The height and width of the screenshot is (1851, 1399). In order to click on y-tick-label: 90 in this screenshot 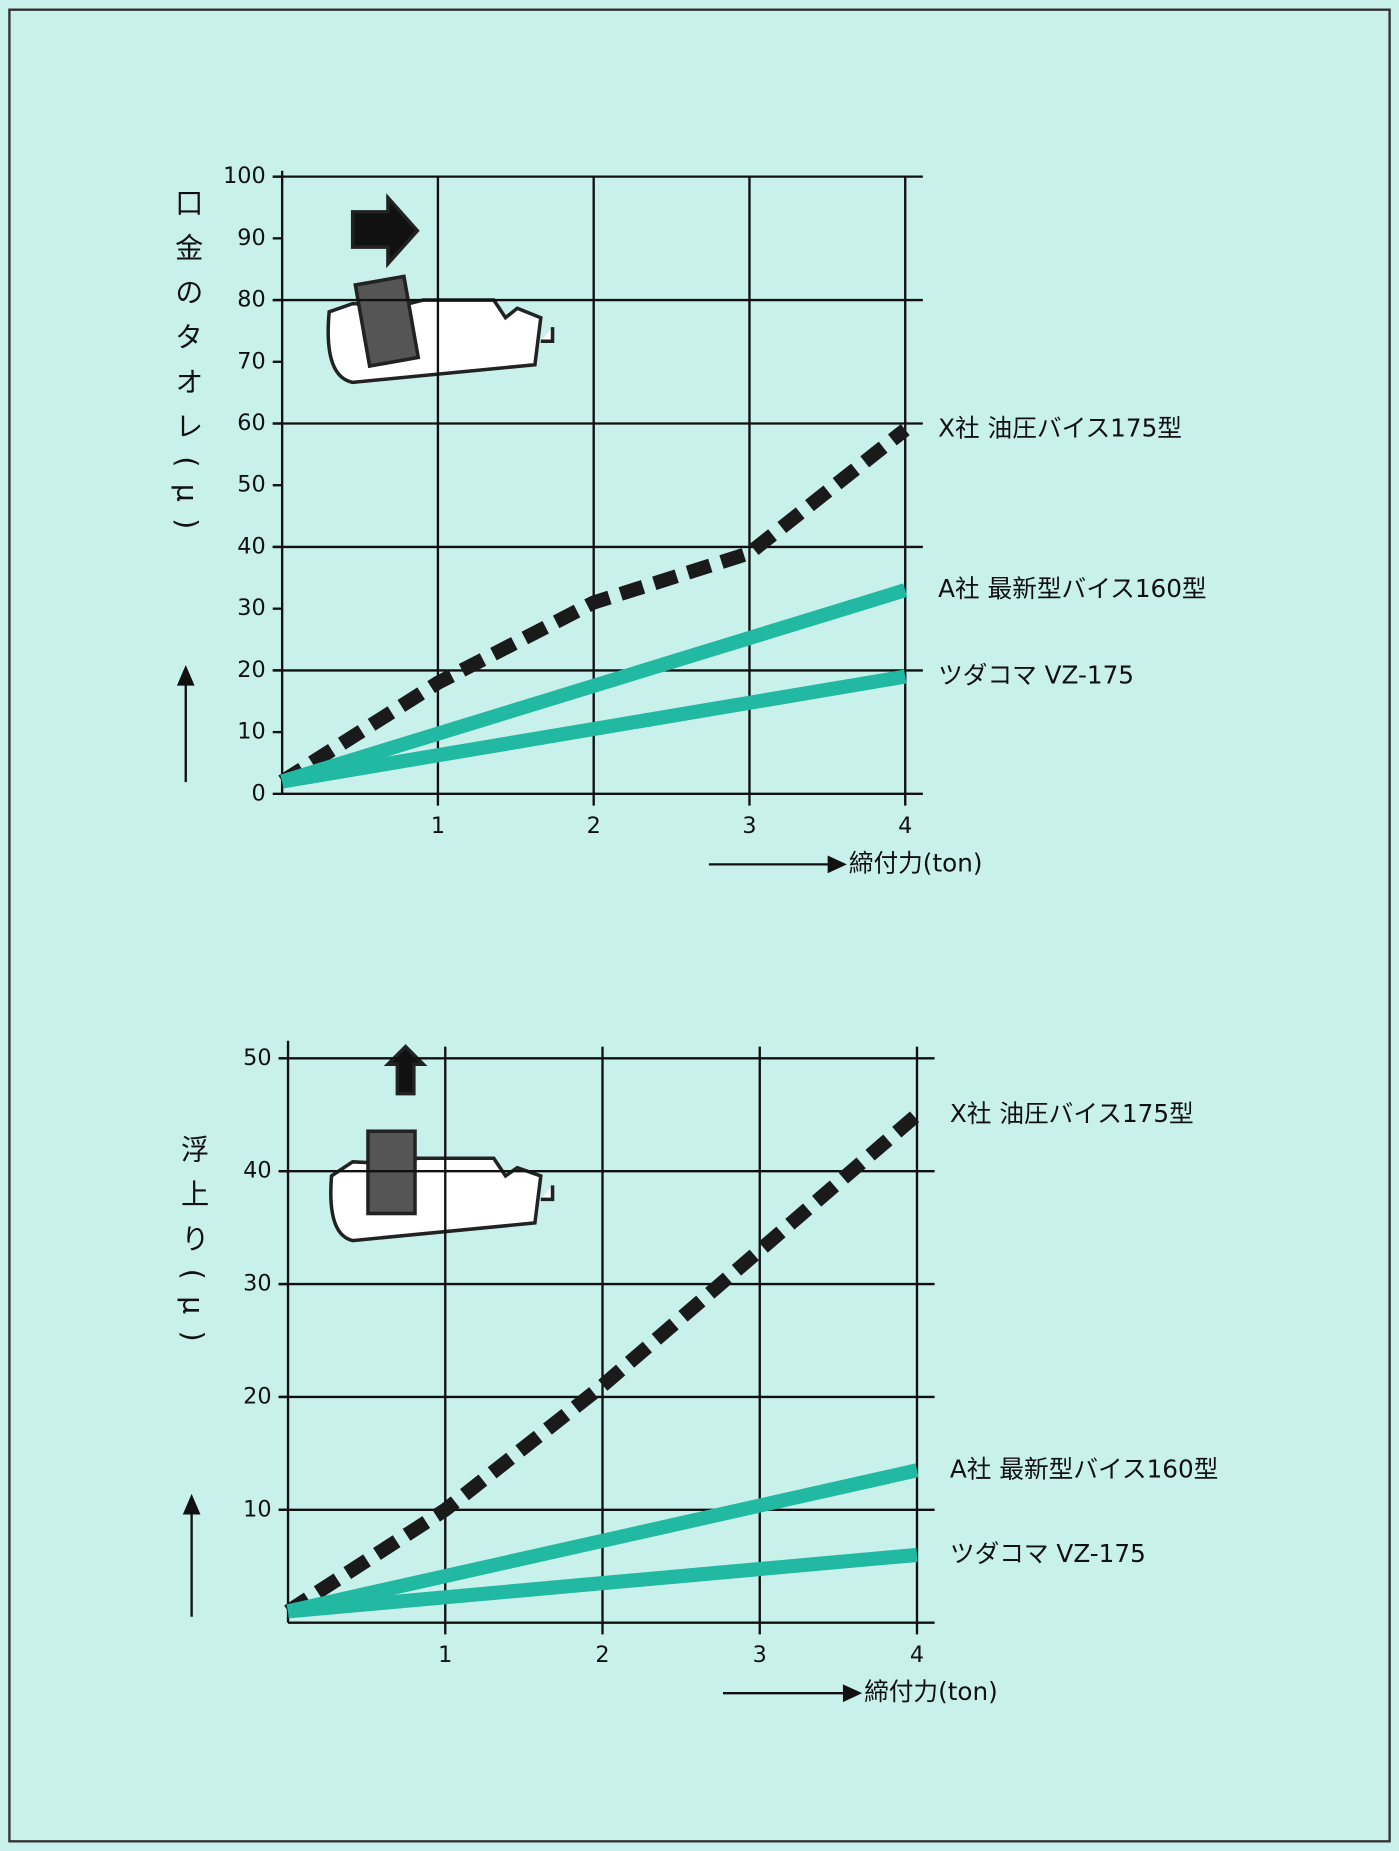, I will do `click(251, 238)`.